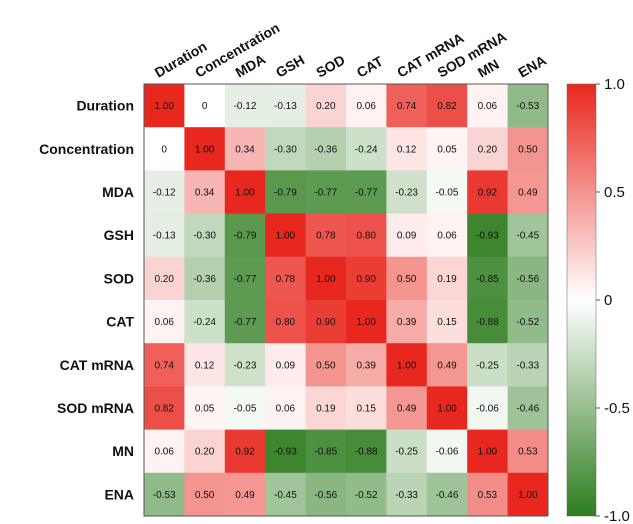 The height and width of the screenshot is (524, 633). Describe the element at coordinates (406, 193) in the screenshot. I see `cell-value-label: -0.23` at that location.